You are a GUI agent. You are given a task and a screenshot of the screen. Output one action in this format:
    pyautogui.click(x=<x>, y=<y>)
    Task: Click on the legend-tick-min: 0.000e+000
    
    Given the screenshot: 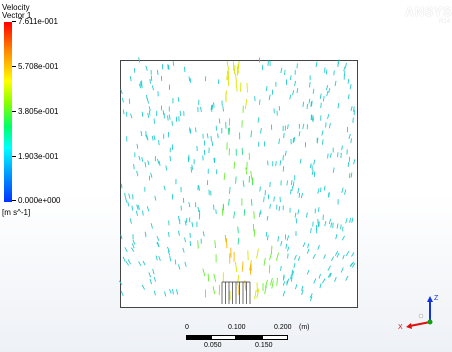 What is the action you would take?
    pyautogui.click(x=36, y=201)
    